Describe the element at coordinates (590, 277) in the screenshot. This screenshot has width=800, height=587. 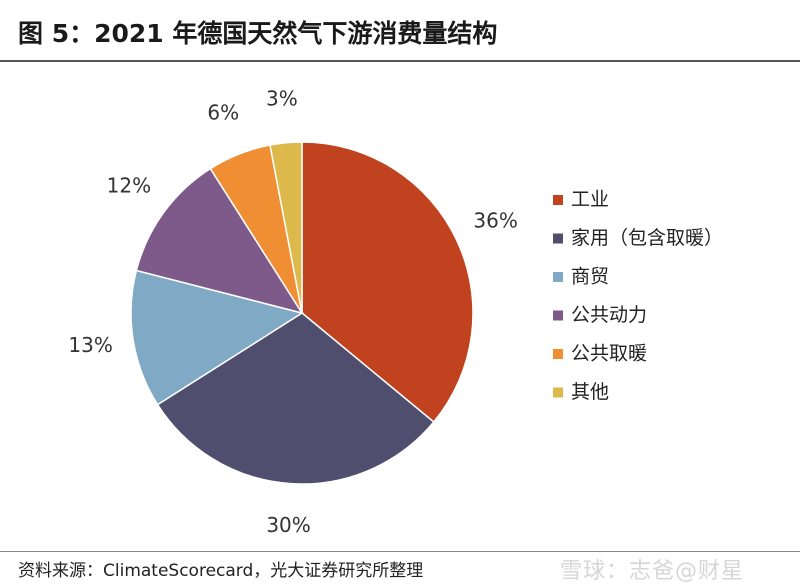
I see `legend-label: 商贸` at that location.